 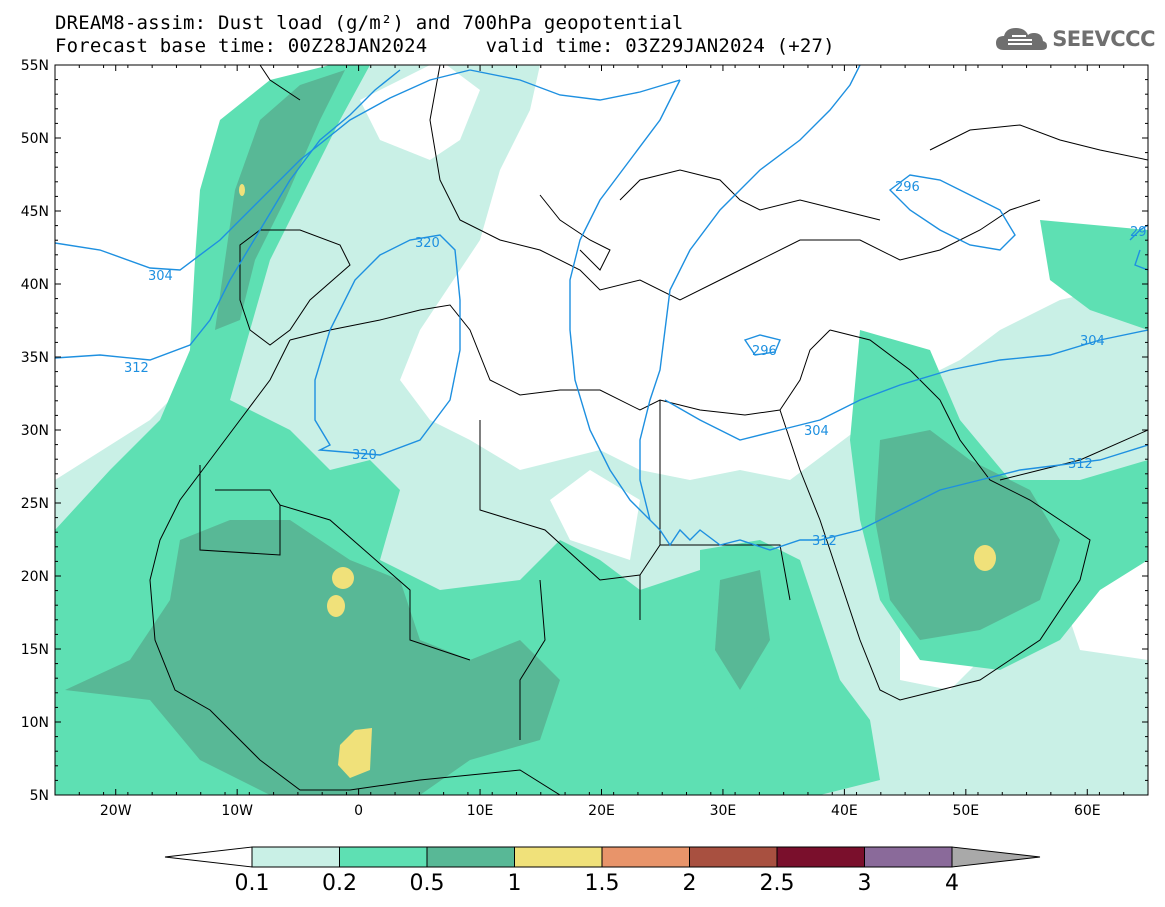 What do you see at coordinates (1087, 811) in the screenshot?
I see `lon-tick-label: 60E` at bounding box center [1087, 811].